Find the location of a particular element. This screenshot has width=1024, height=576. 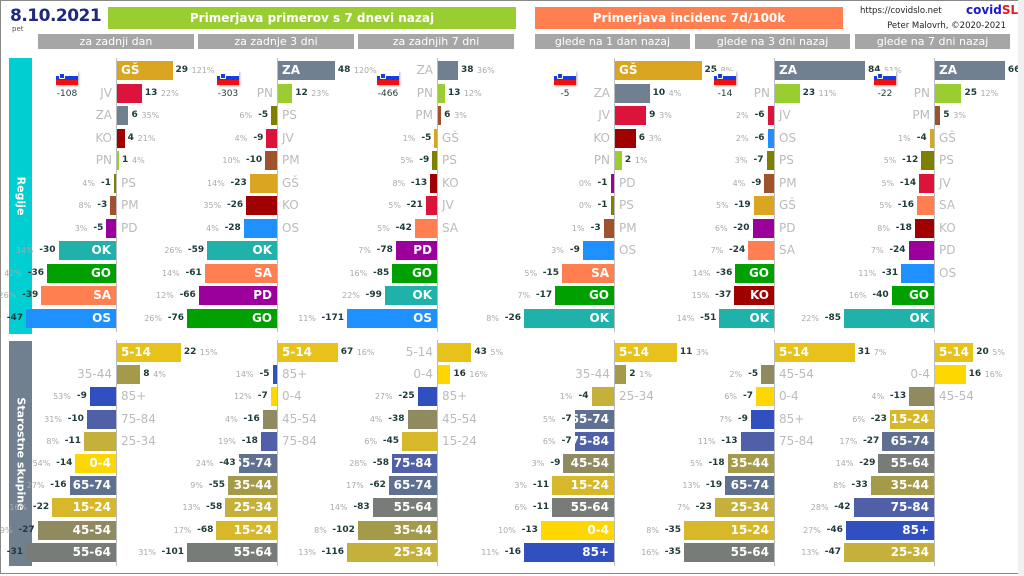

source-link: https://covidslo.net is located at coordinates (901, 11).